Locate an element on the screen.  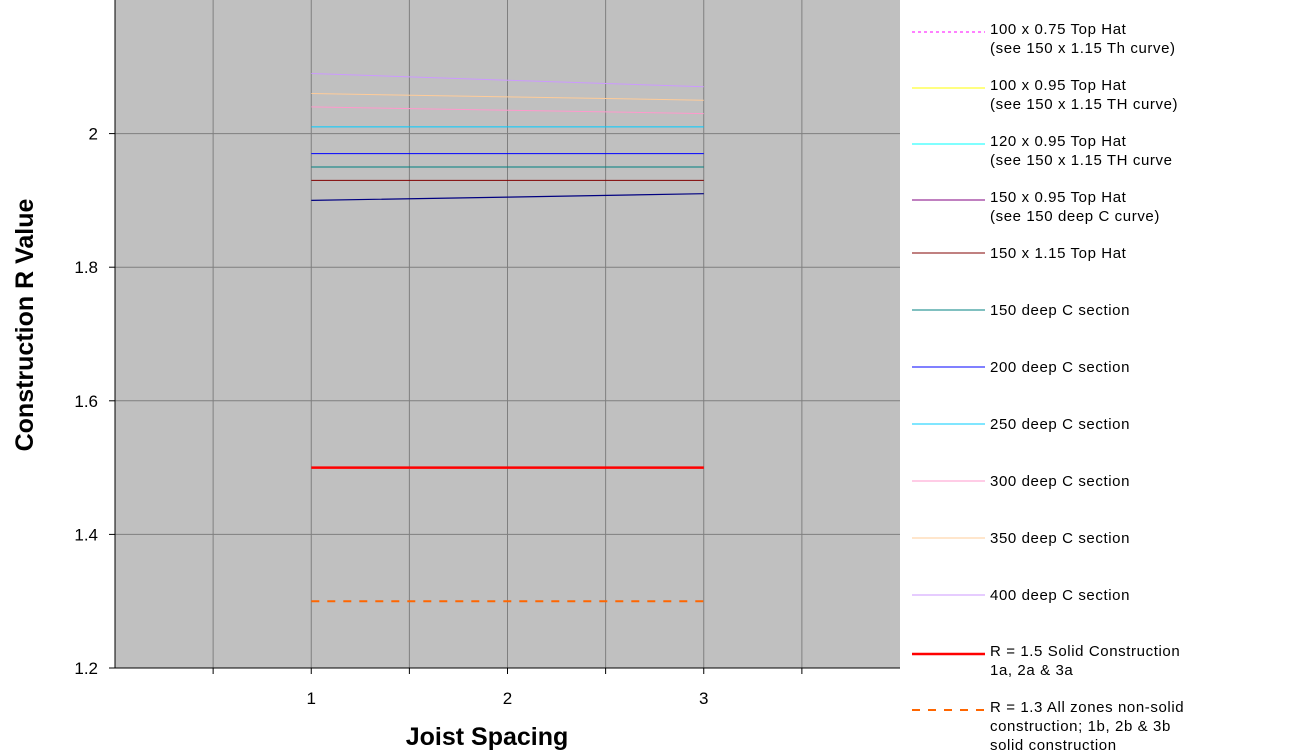
legend-label-1: (see 150 x 1.15 TH curve) is located at coordinates (1084, 104).